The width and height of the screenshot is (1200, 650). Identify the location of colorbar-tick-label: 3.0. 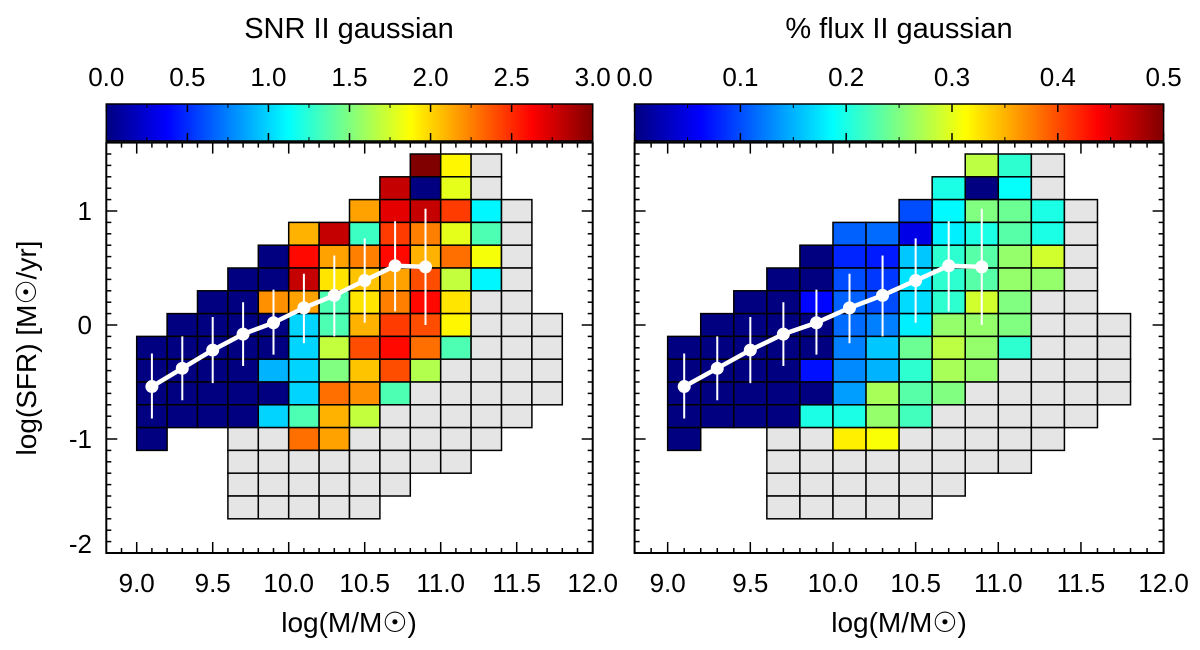
(593, 77).